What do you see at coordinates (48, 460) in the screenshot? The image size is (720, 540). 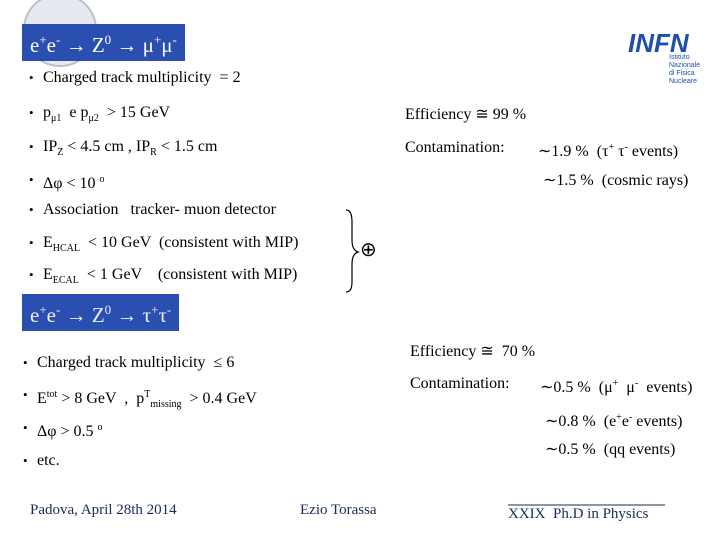 I see `text-segment: etc.` at bounding box center [48, 460].